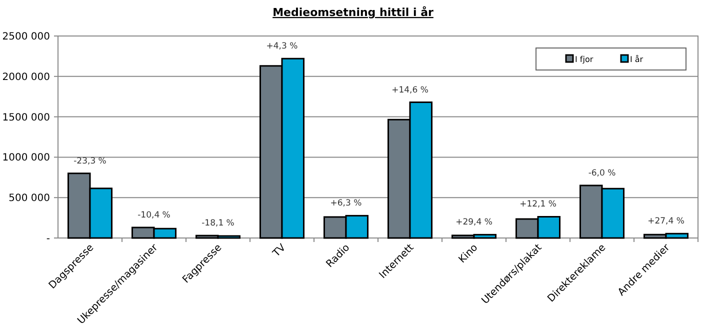 The height and width of the screenshot is (329, 706). I want to click on annotation: +14,6 %, so click(410, 90).